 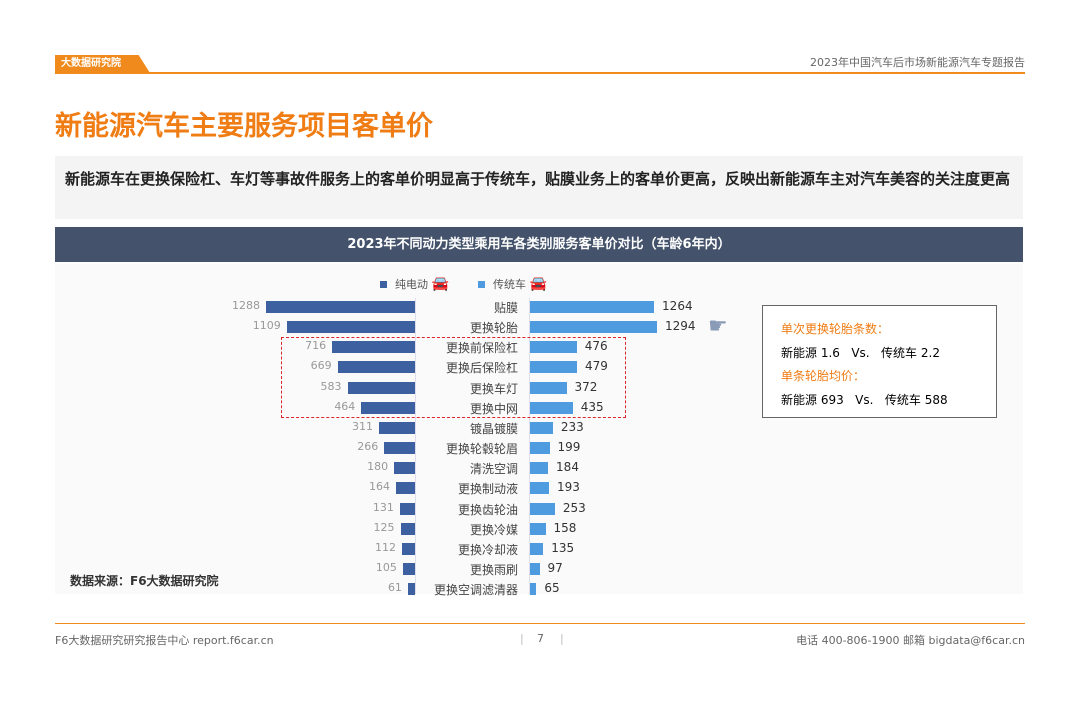 What do you see at coordinates (493, 328) in the screenshot?
I see `category-label: 更换轮胎` at bounding box center [493, 328].